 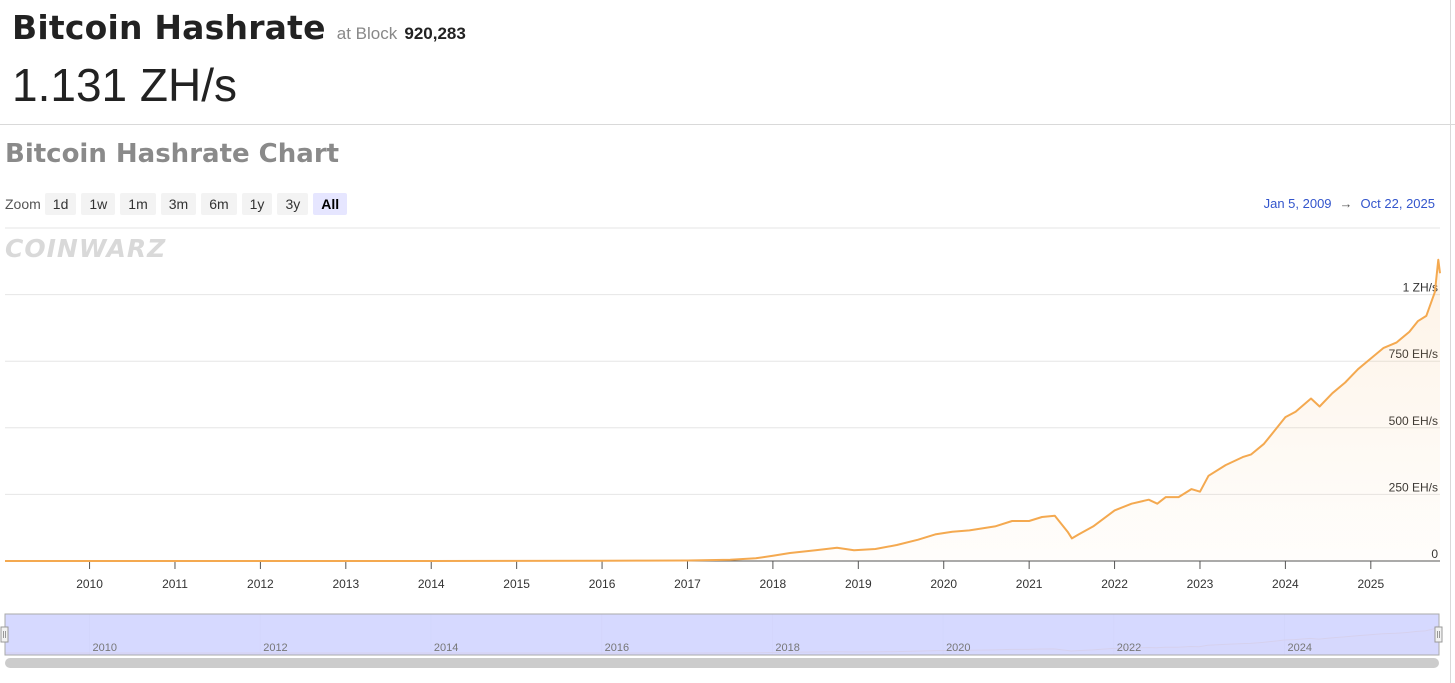 I want to click on x-tick-label: 2021, so click(x=1029, y=584).